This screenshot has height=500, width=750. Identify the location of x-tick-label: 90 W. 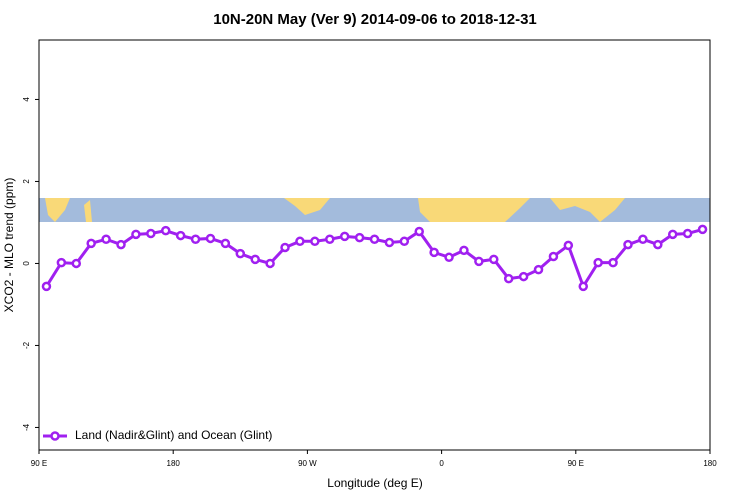
(307, 463).